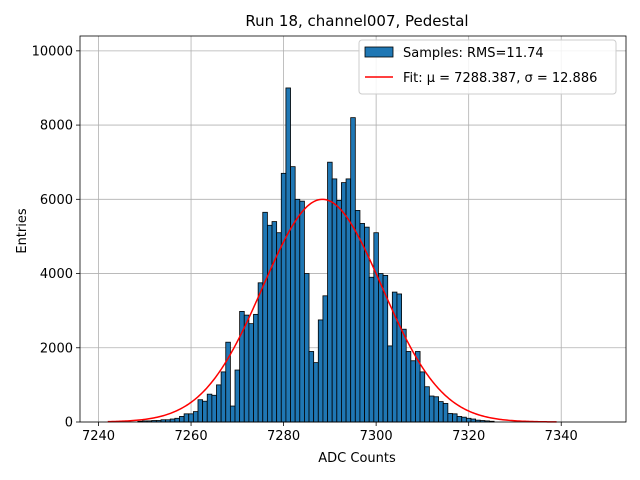 The image size is (640, 480). I want to click on x-tick-label: 7300, so click(376, 436).